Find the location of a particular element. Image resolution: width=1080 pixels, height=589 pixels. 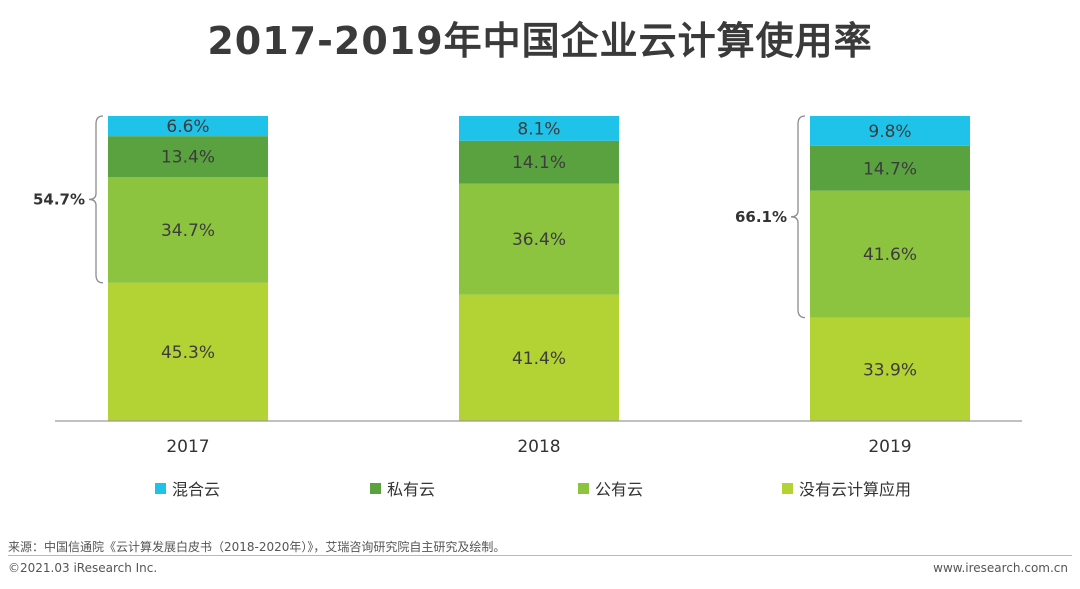

legend-label-2: 公有云 is located at coordinates (619, 489).